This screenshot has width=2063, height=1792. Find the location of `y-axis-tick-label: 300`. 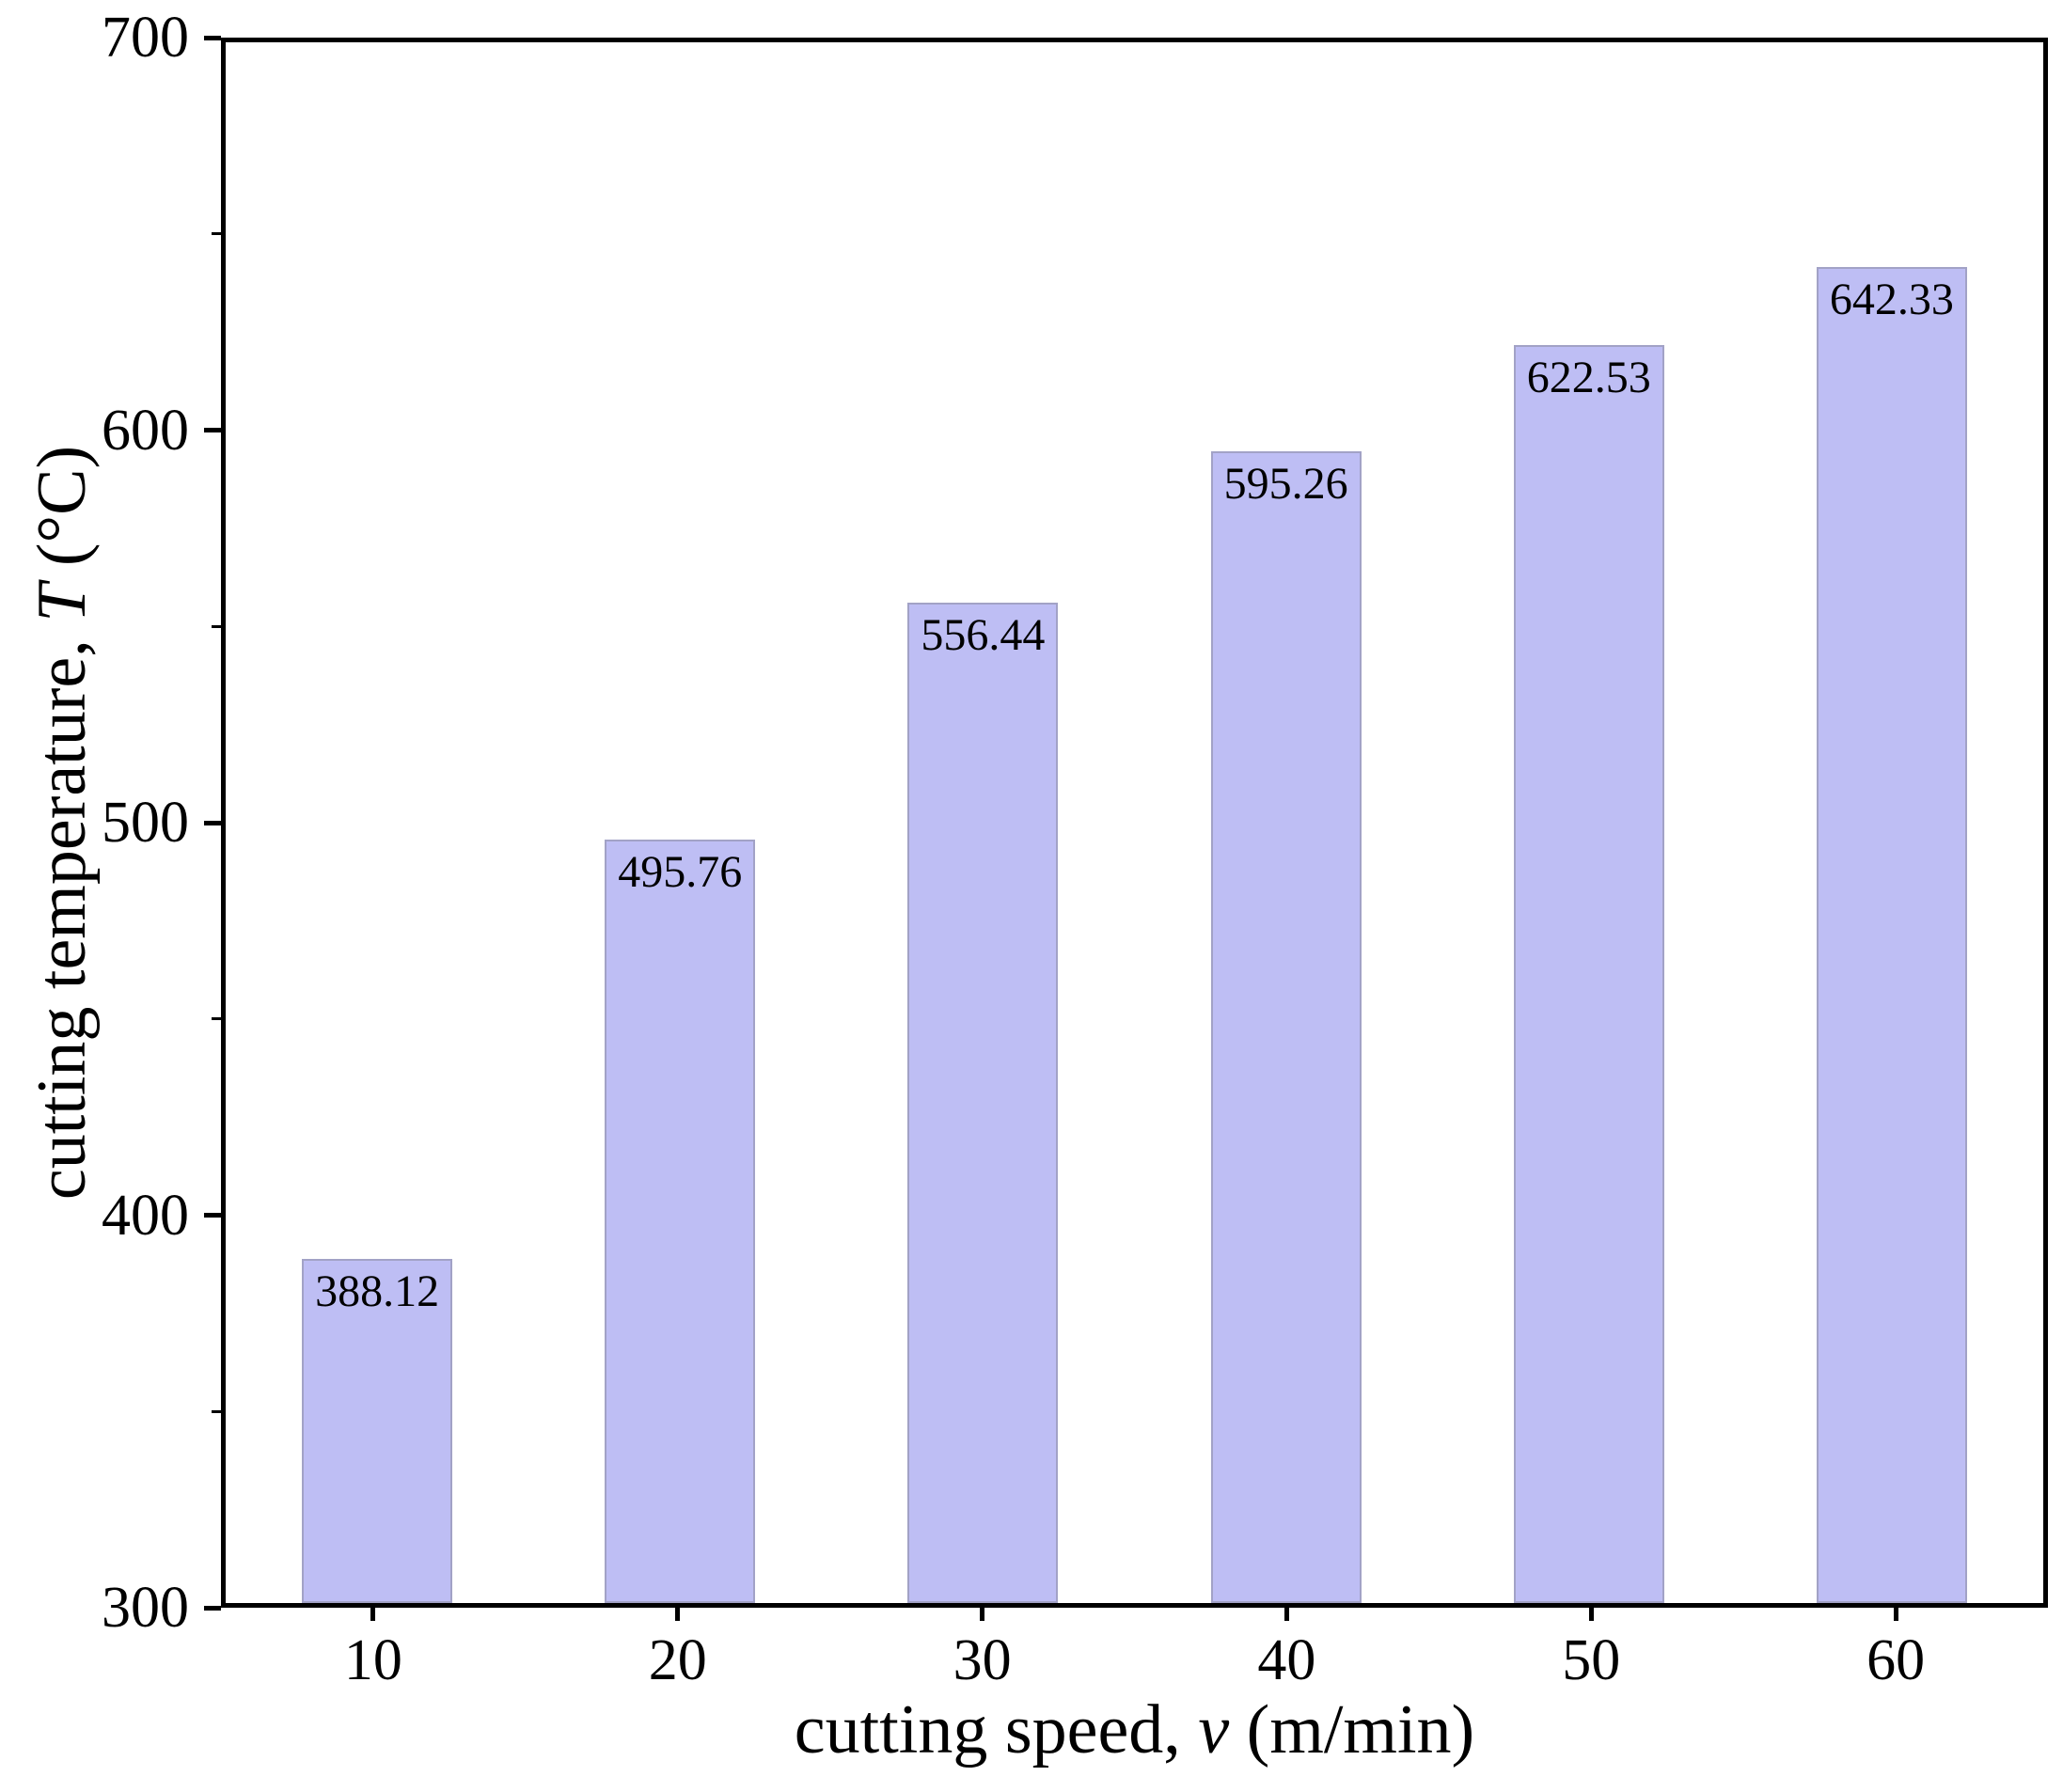

y-axis-tick-label: 300 is located at coordinates (146, 1608).